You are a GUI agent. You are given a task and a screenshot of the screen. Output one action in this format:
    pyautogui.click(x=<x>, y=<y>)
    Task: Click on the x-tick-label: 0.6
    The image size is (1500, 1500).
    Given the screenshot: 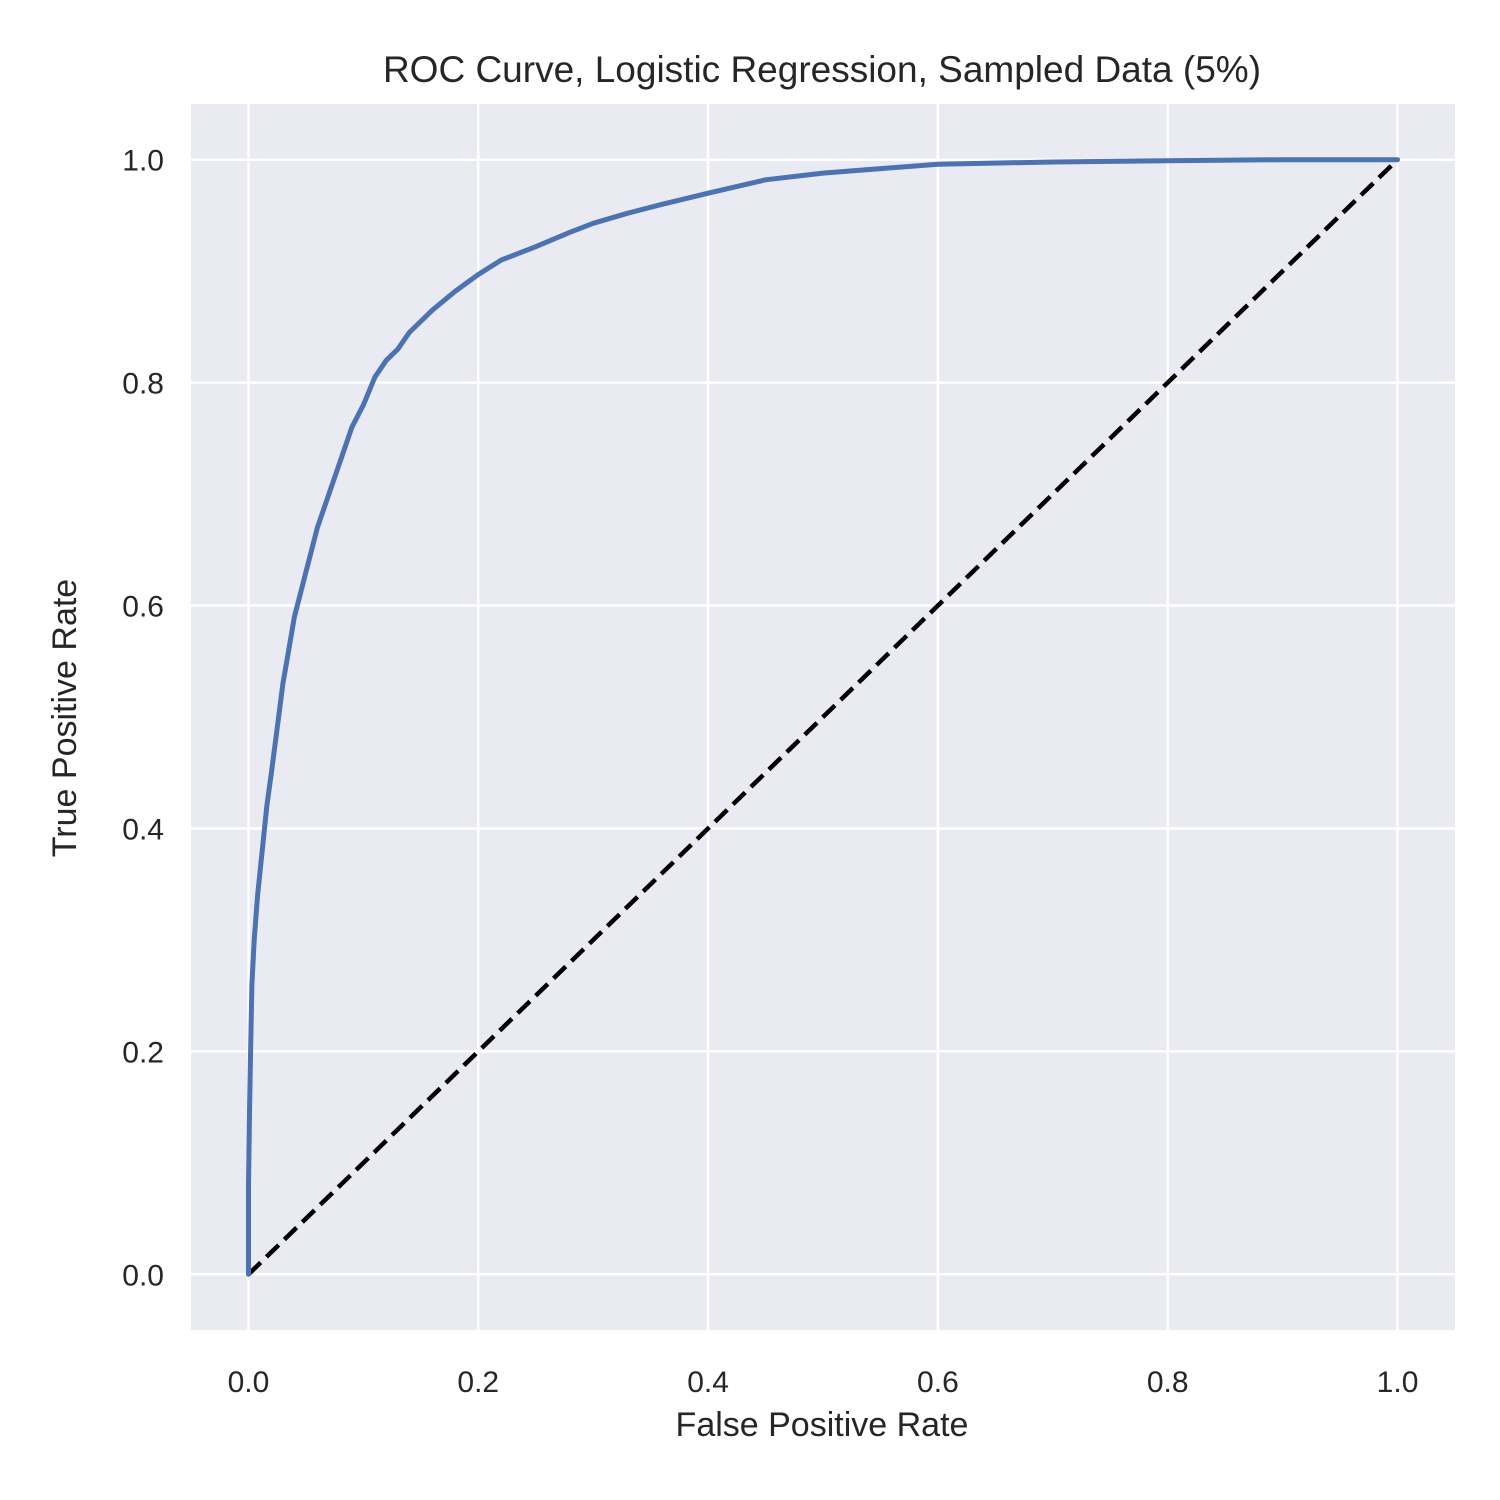 What is the action you would take?
    pyautogui.click(x=938, y=1382)
    